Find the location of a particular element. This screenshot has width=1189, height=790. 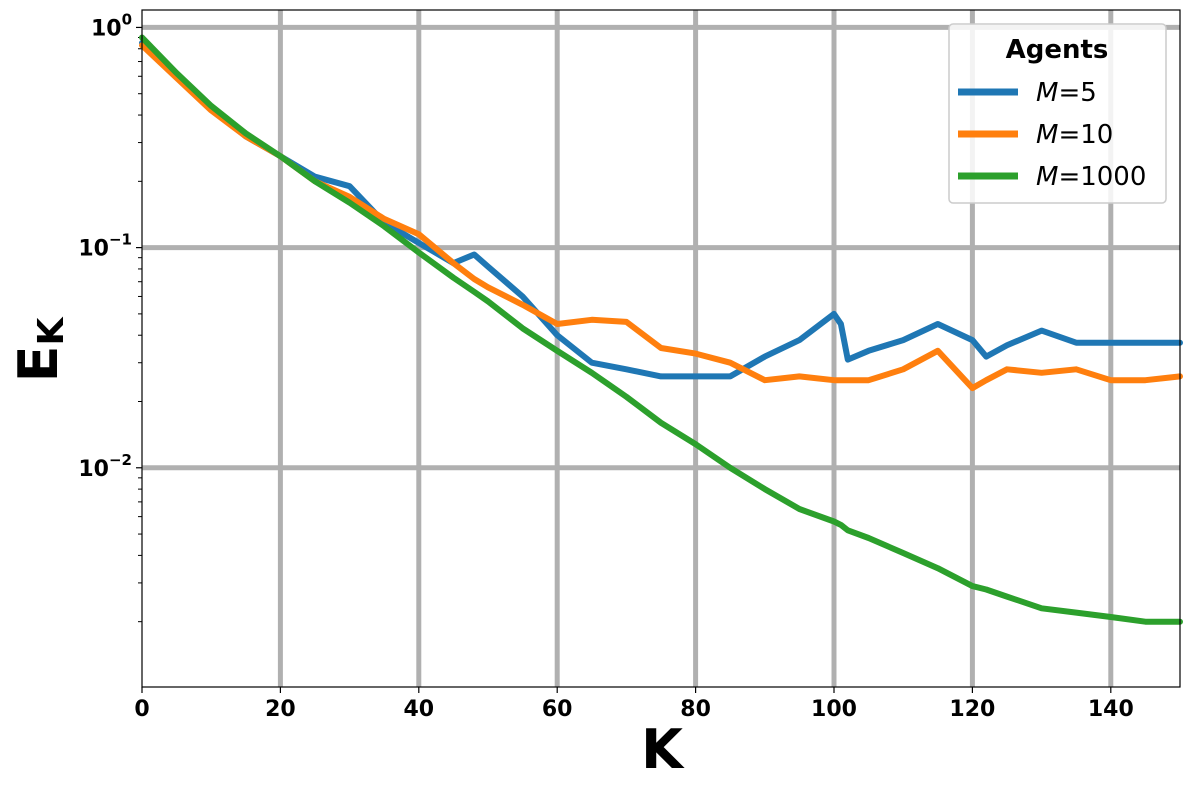

legend-label-2: M=1000 is located at coordinates (1091, 177).